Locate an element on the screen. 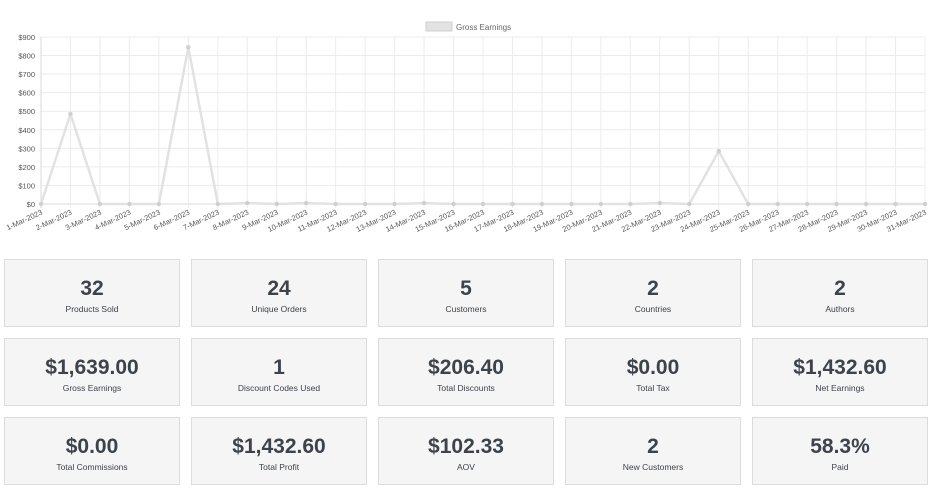  stat-card-total-discounts: $206.40 Total Discounts is located at coordinates (466, 372).